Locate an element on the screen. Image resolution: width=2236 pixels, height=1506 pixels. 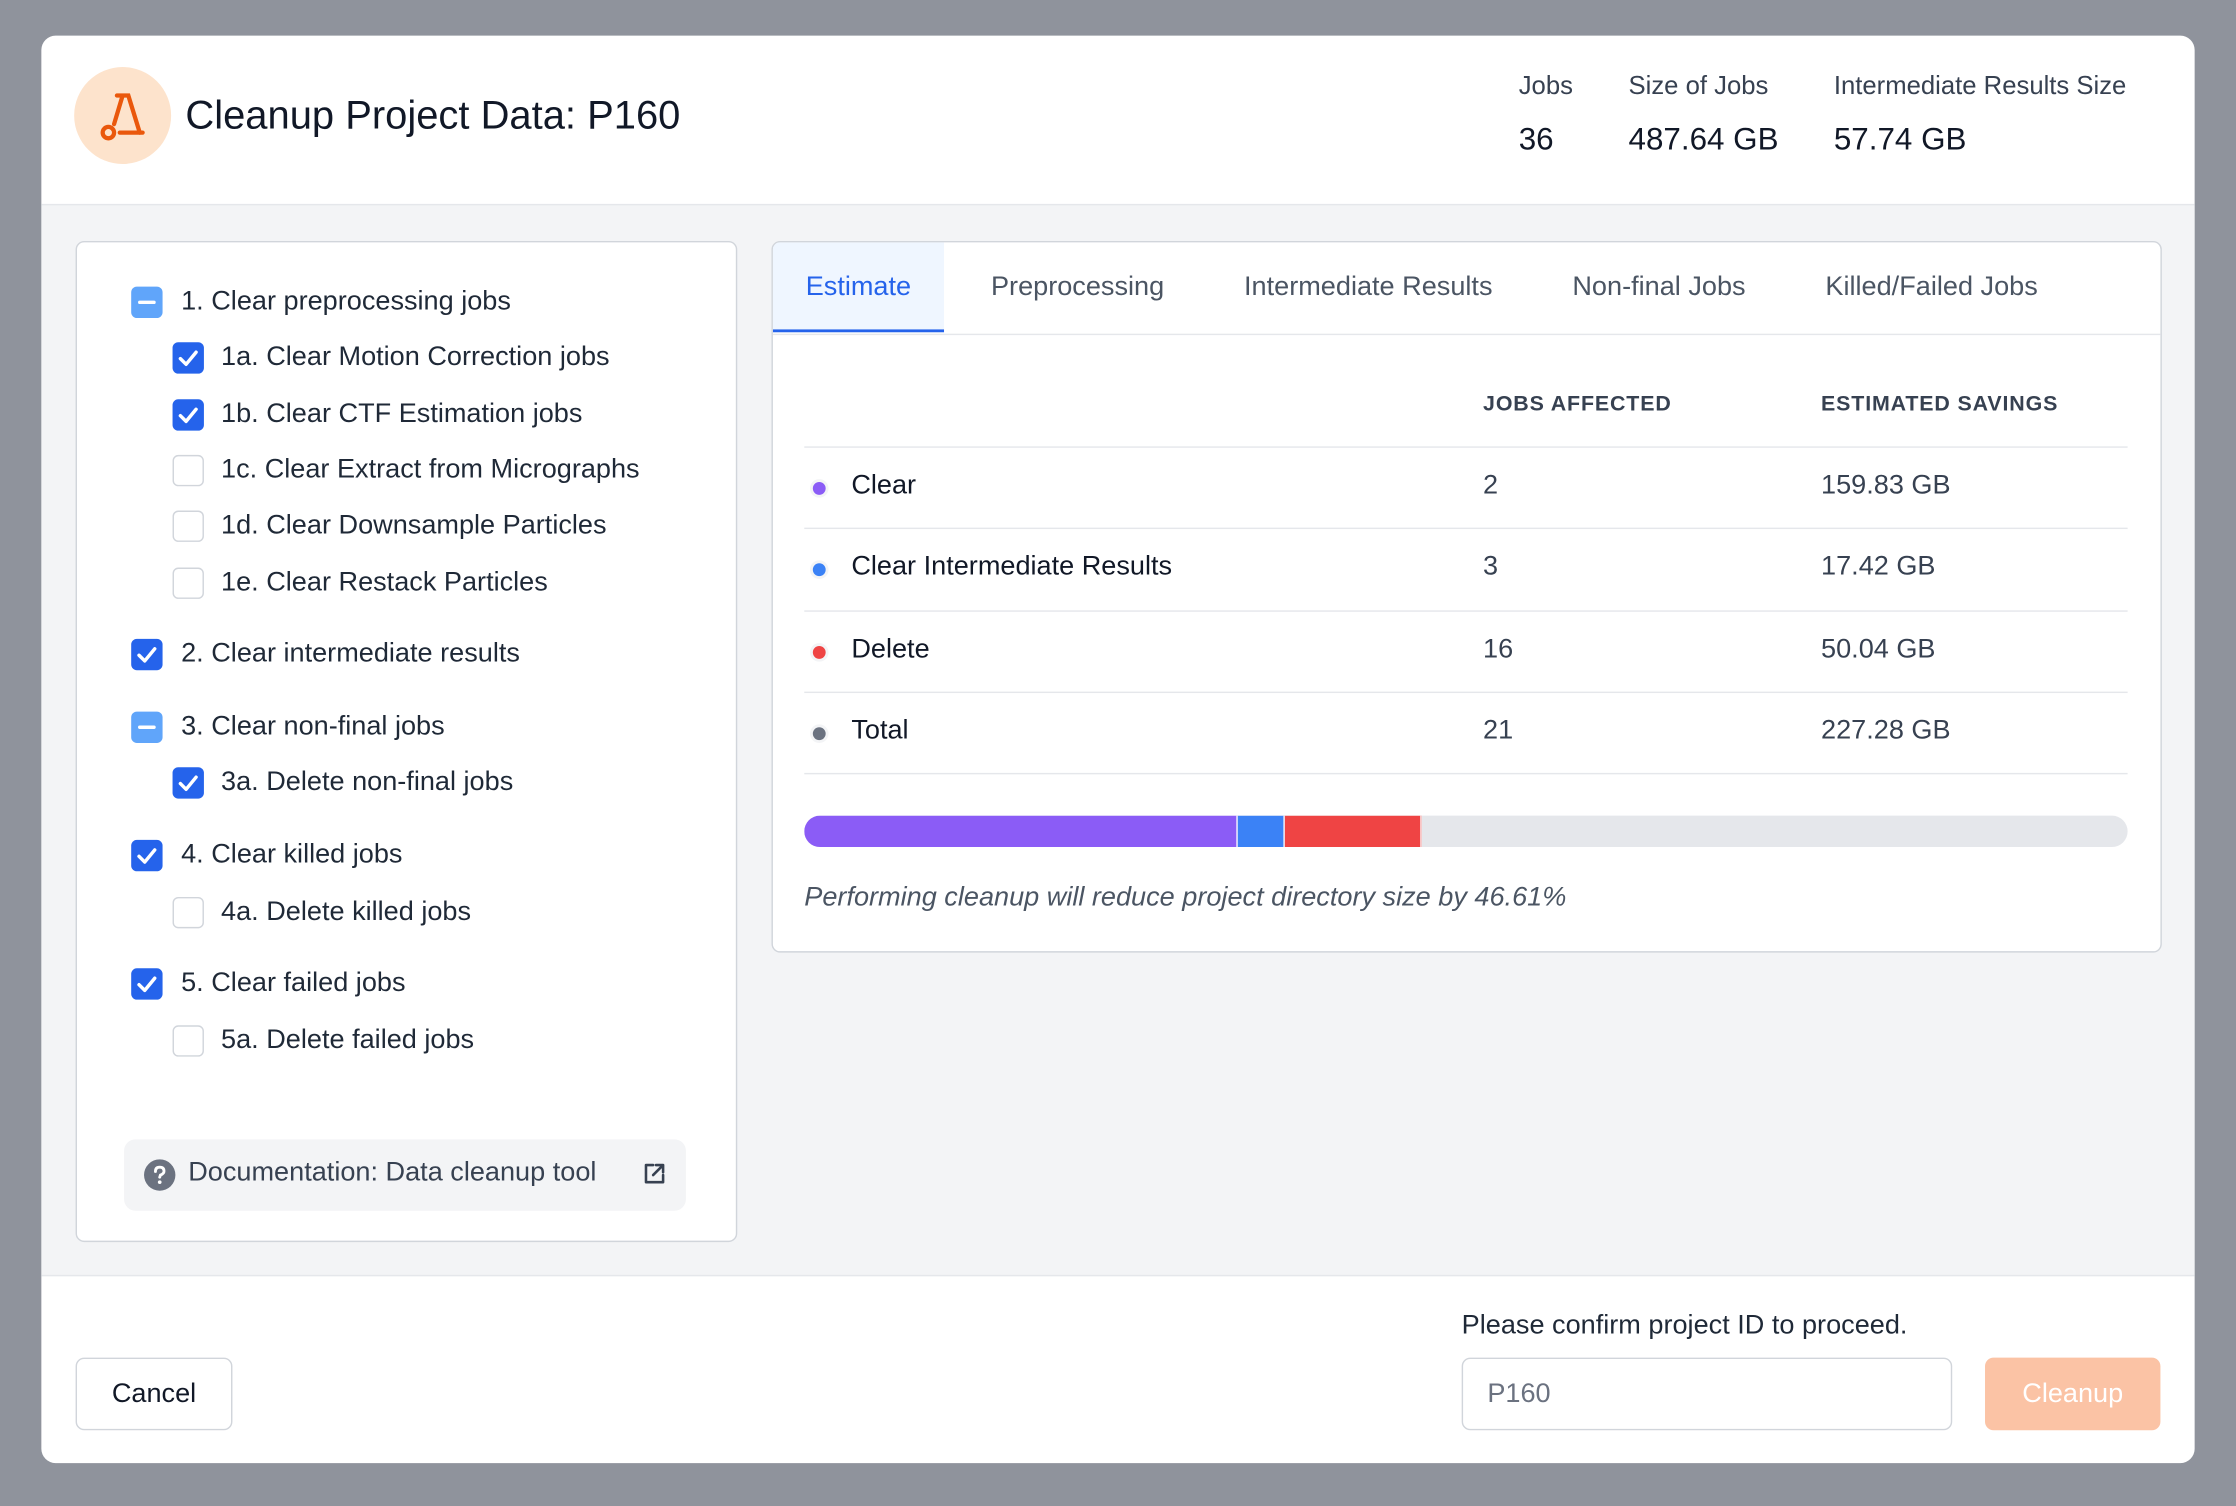
header-icon is located at coordinates (123, 115).